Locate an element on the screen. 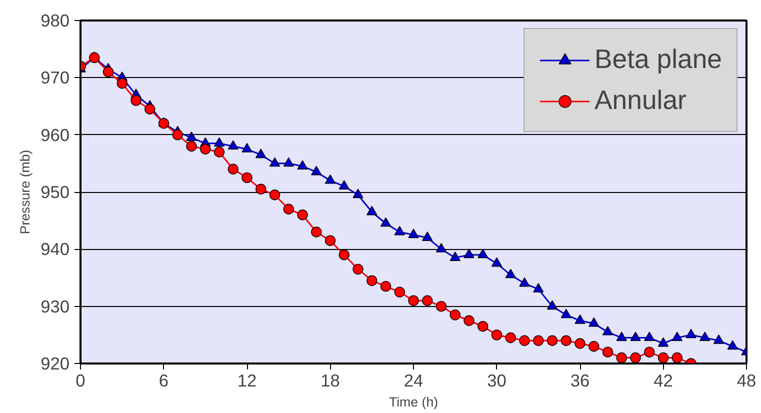  x-tick-label: 6 is located at coordinates (163, 380).